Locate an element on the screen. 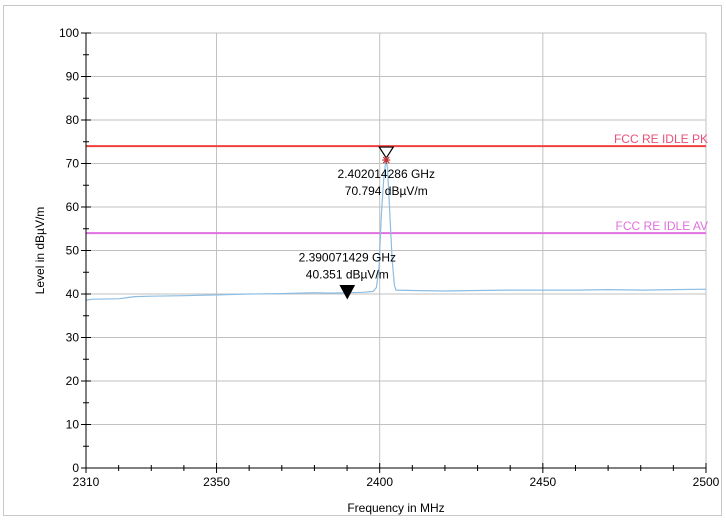 This screenshot has height=520, width=726. y-tick-label: 90 is located at coordinates (73, 77).